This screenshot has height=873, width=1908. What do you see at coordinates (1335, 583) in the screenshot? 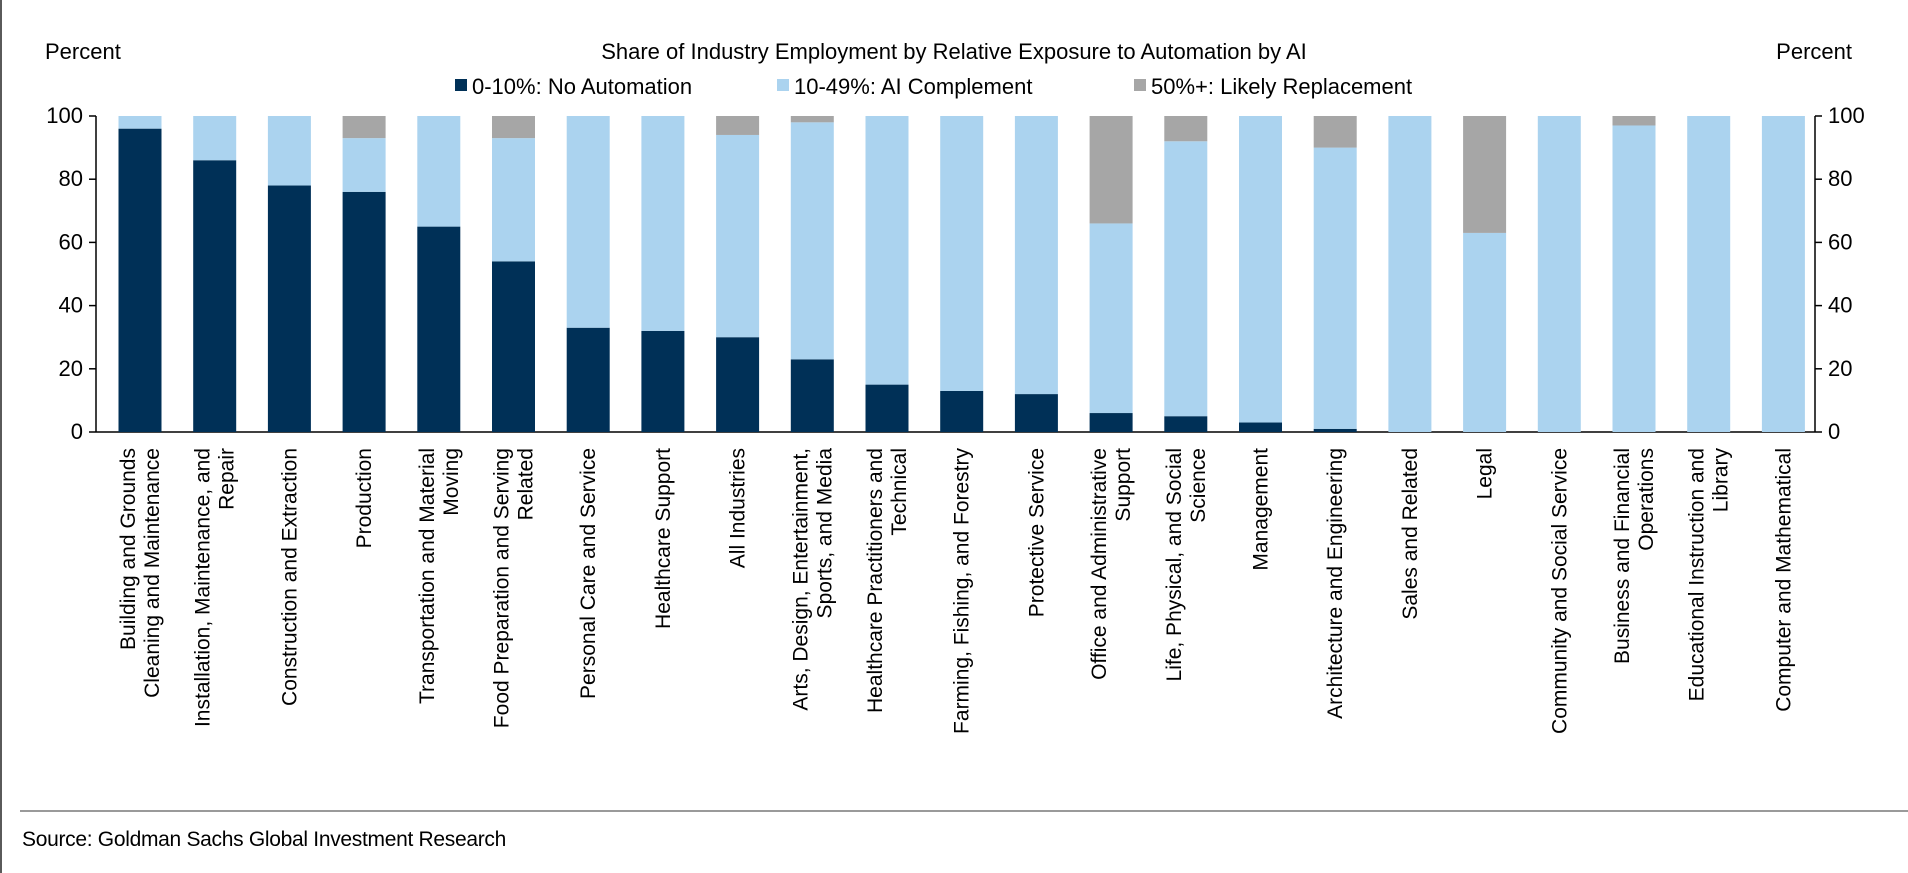
I see `x-tick-label: Architecture and Engineering` at bounding box center [1335, 583].